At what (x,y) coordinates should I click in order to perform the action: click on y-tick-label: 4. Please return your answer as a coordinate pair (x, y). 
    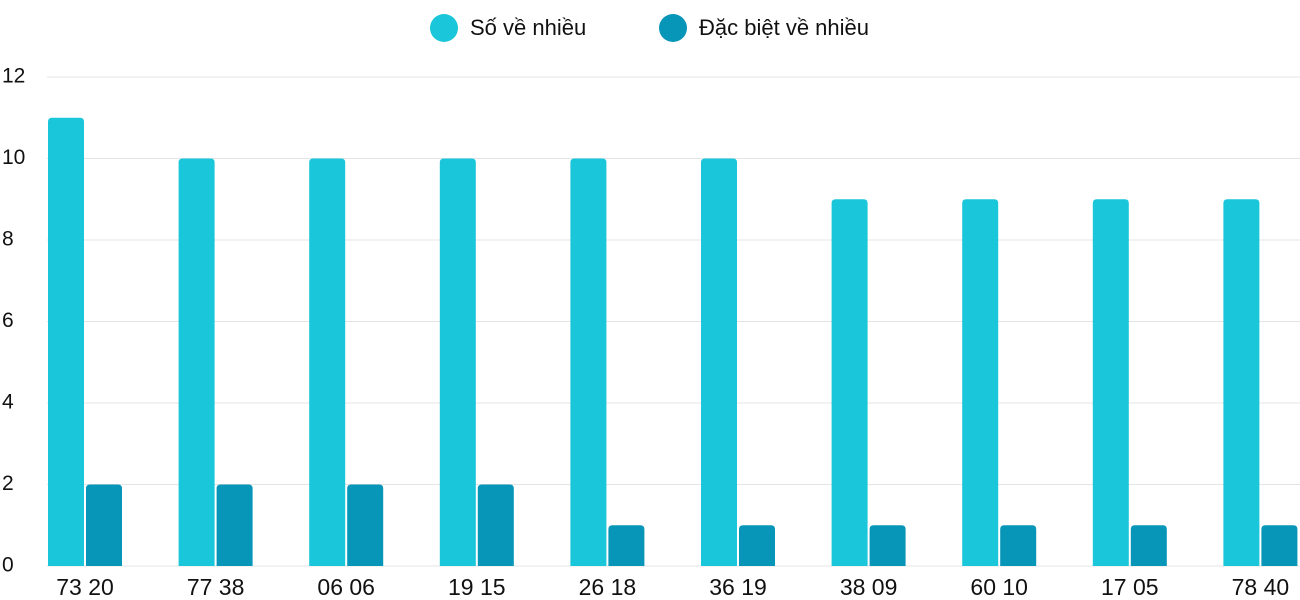
    Looking at the image, I should click on (8, 402).